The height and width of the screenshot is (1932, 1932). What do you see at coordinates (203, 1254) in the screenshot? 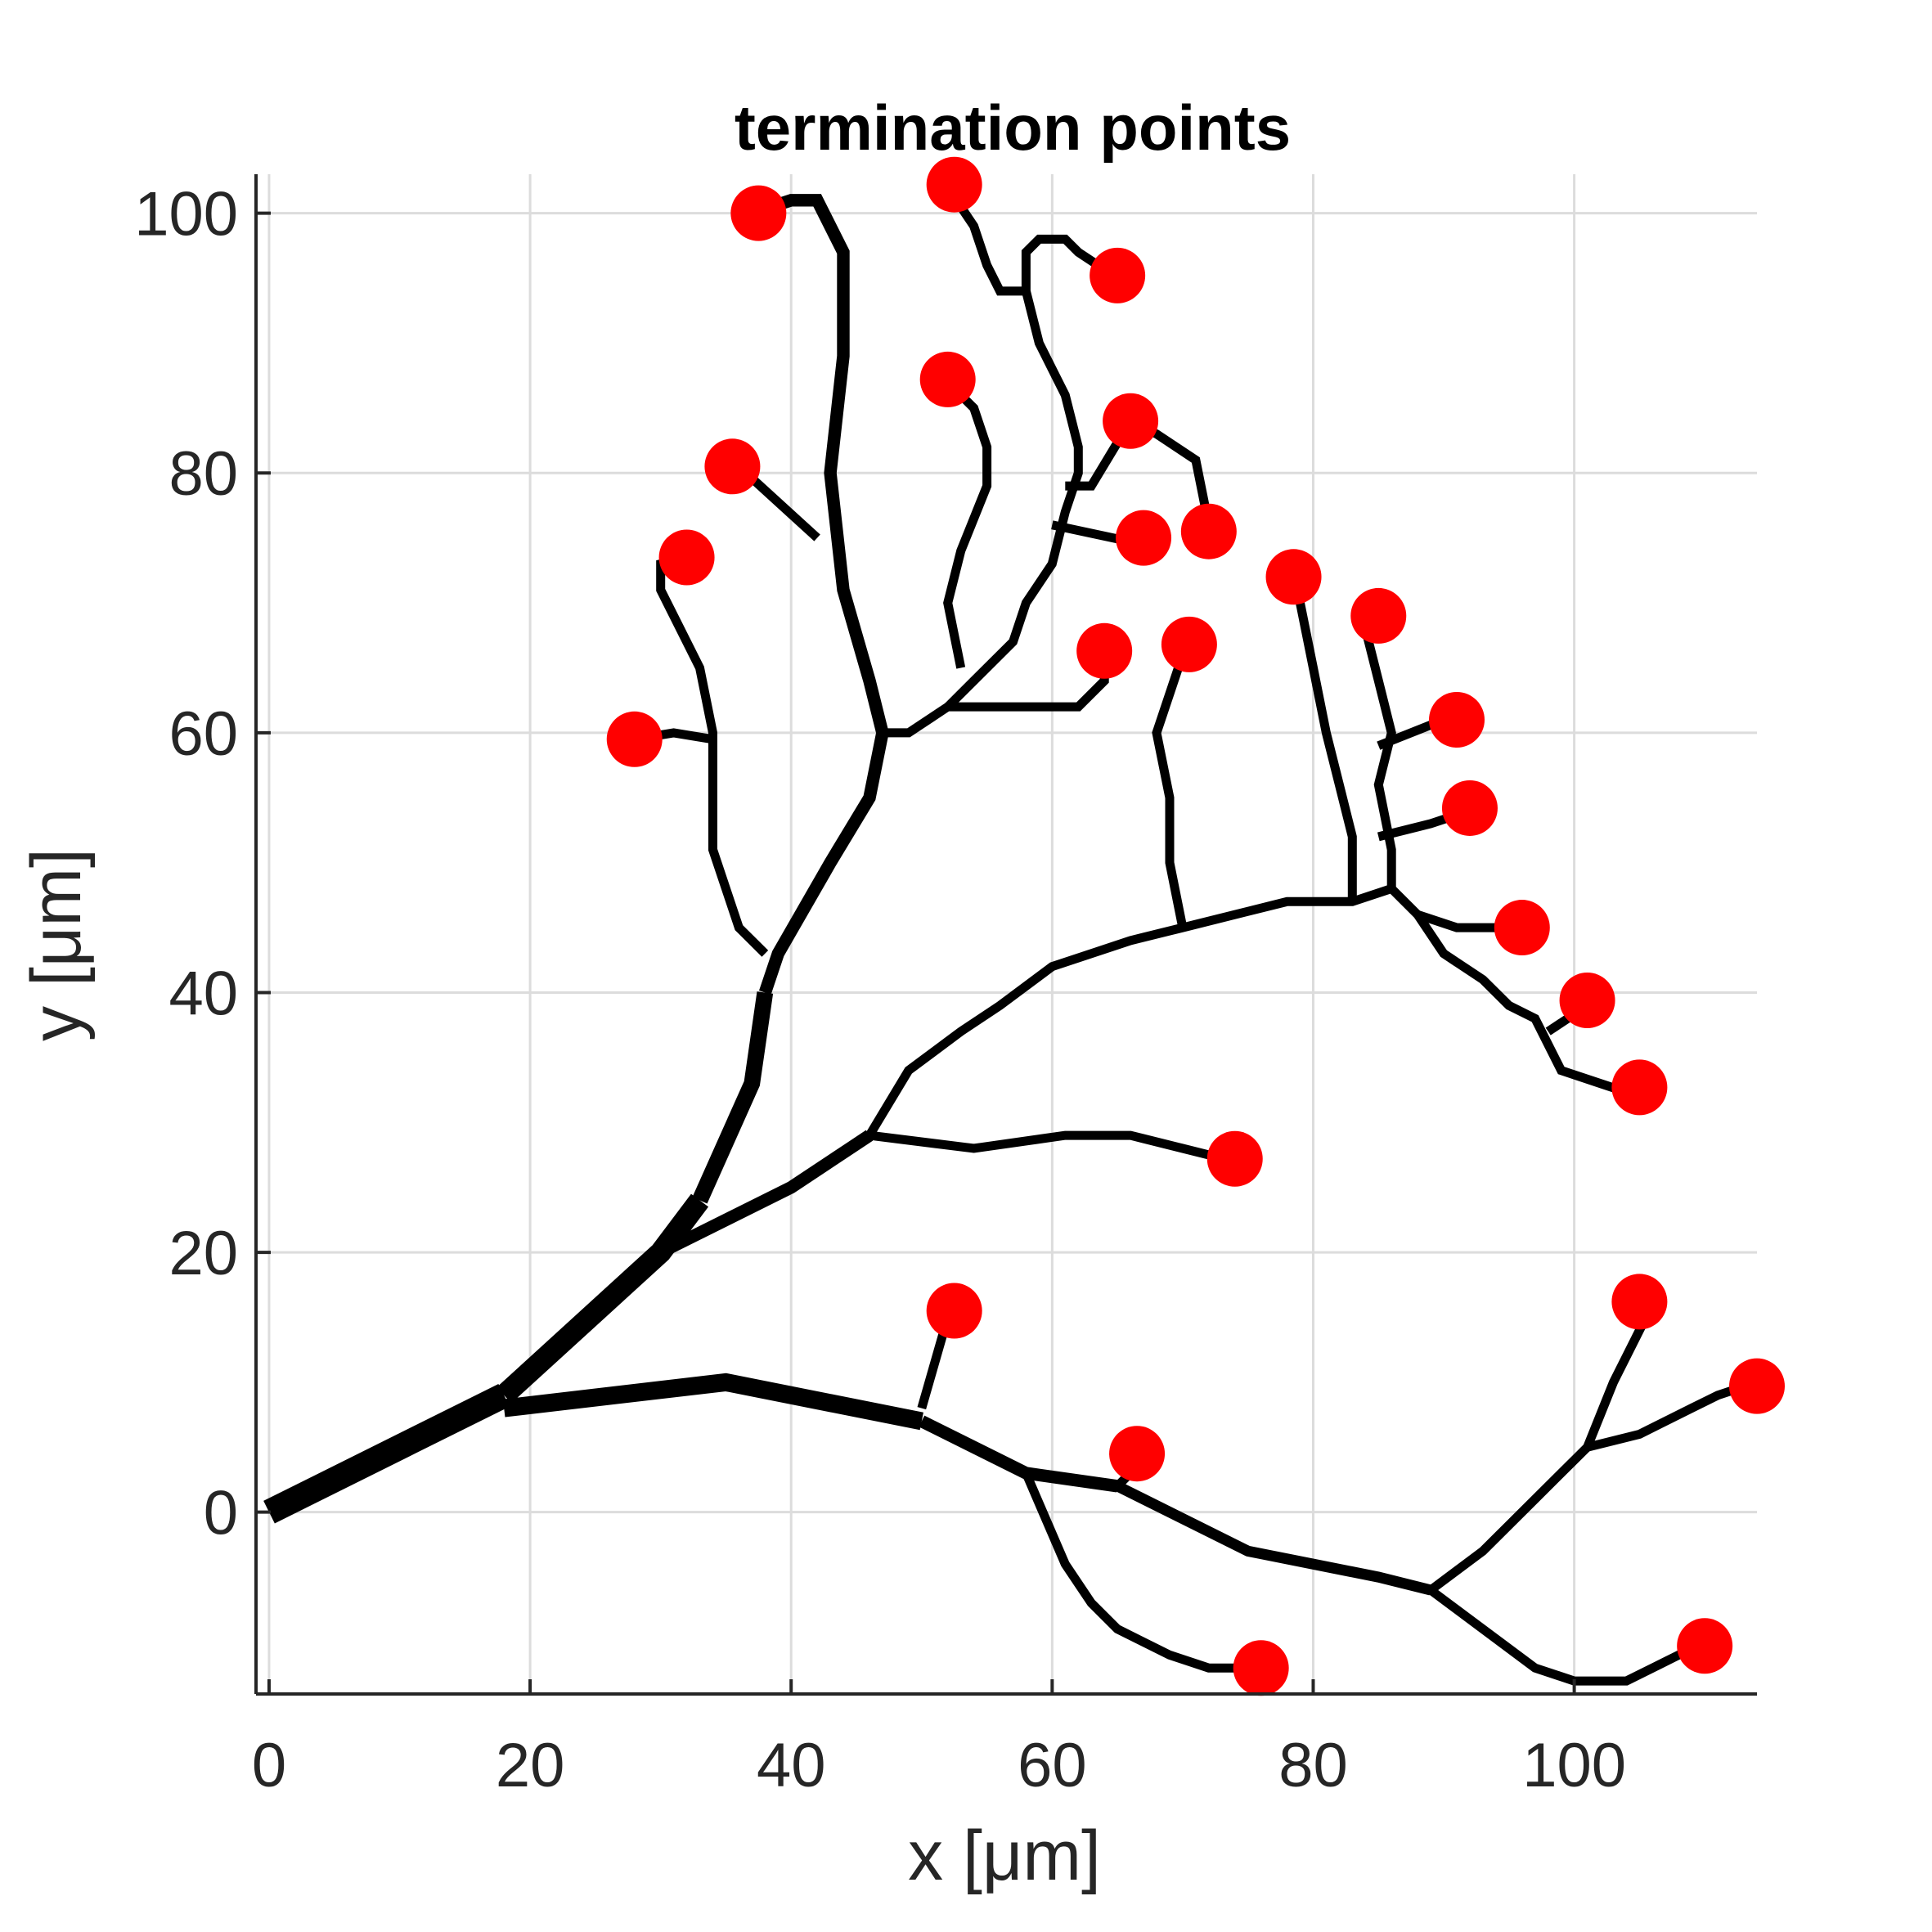
I see `y-tick-label: 20` at bounding box center [203, 1254].